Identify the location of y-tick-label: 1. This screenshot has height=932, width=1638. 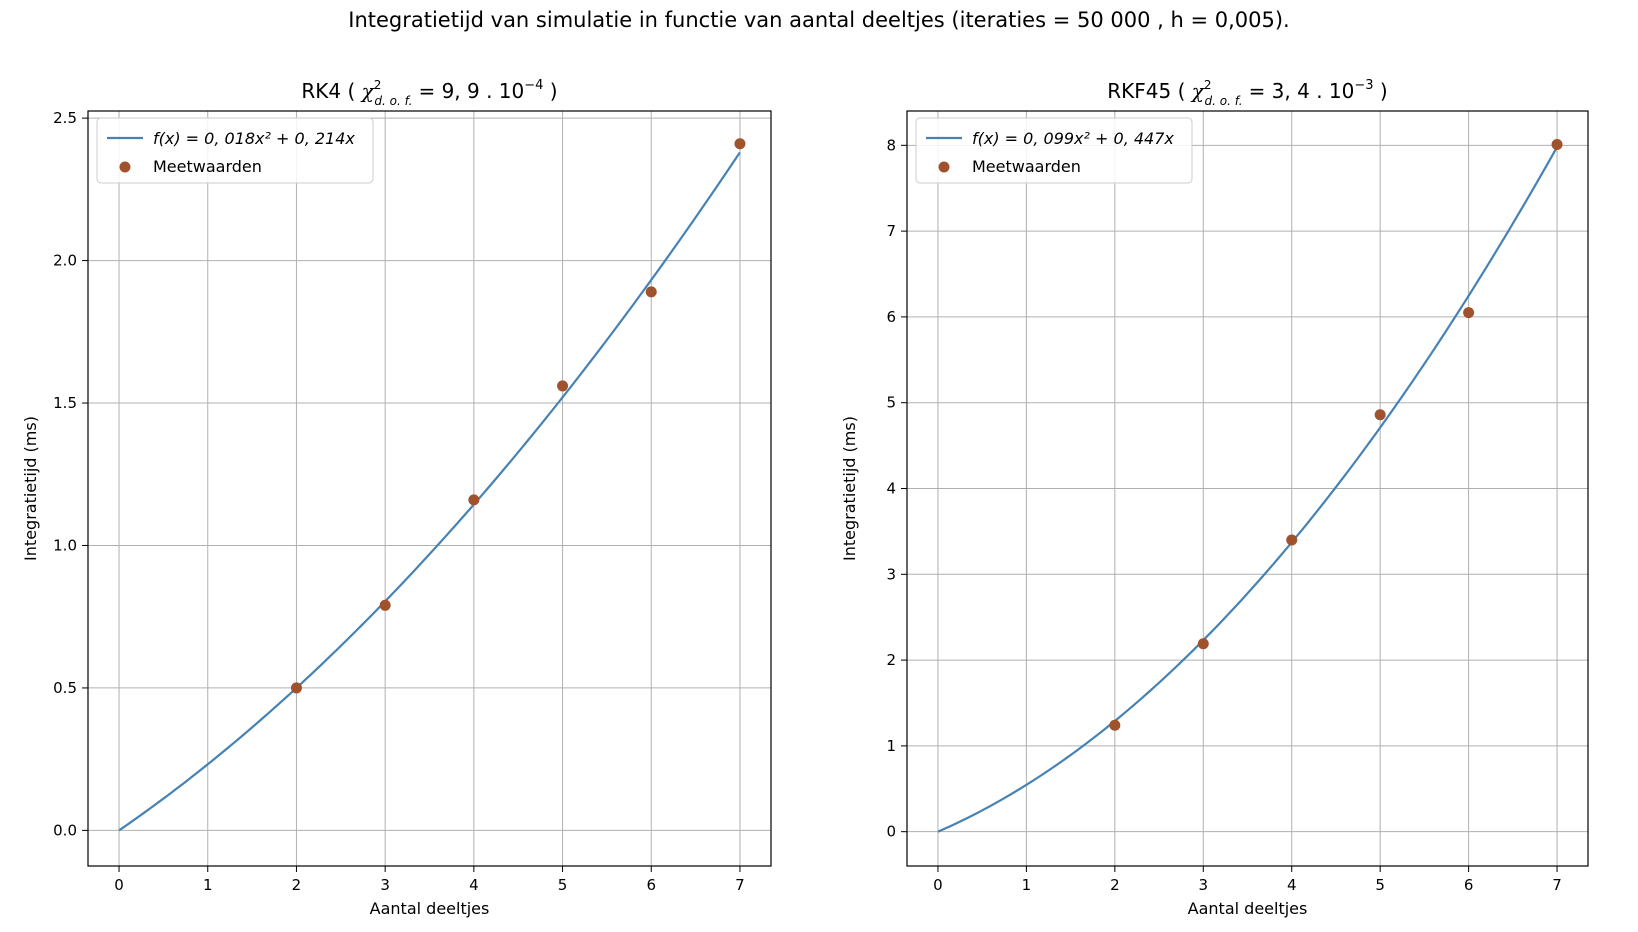
(891, 746).